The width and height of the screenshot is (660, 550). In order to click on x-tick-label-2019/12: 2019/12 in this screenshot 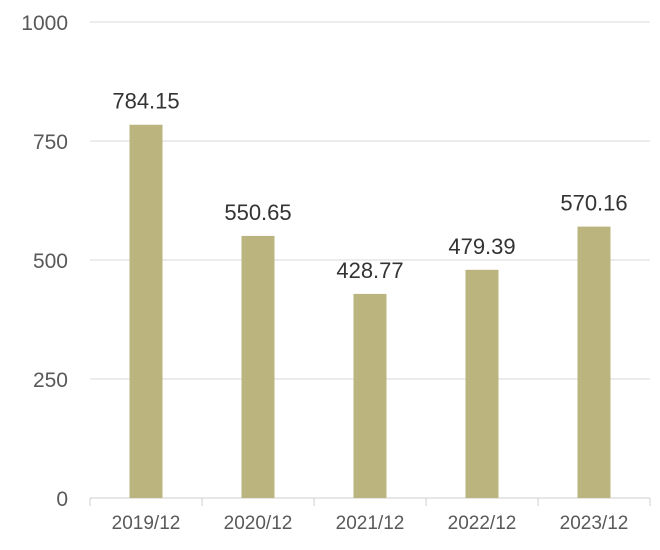, I will do `click(146, 523)`.